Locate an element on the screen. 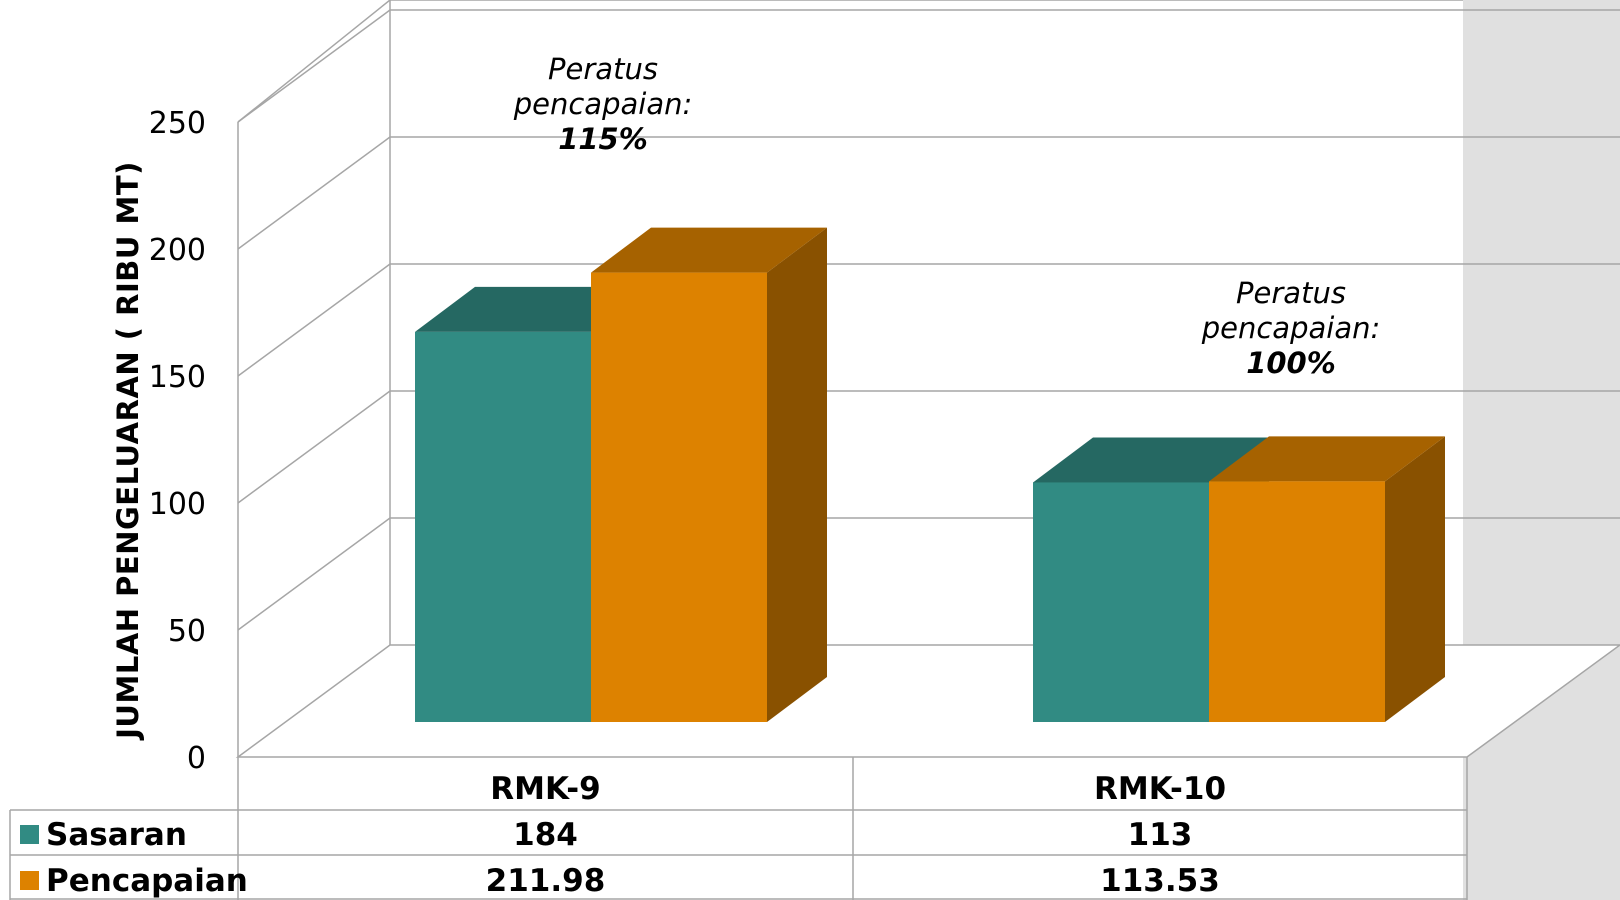 This screenshot has width=1620, height=900. legend-label: Pencapaian is located at coordinates (147, 881).